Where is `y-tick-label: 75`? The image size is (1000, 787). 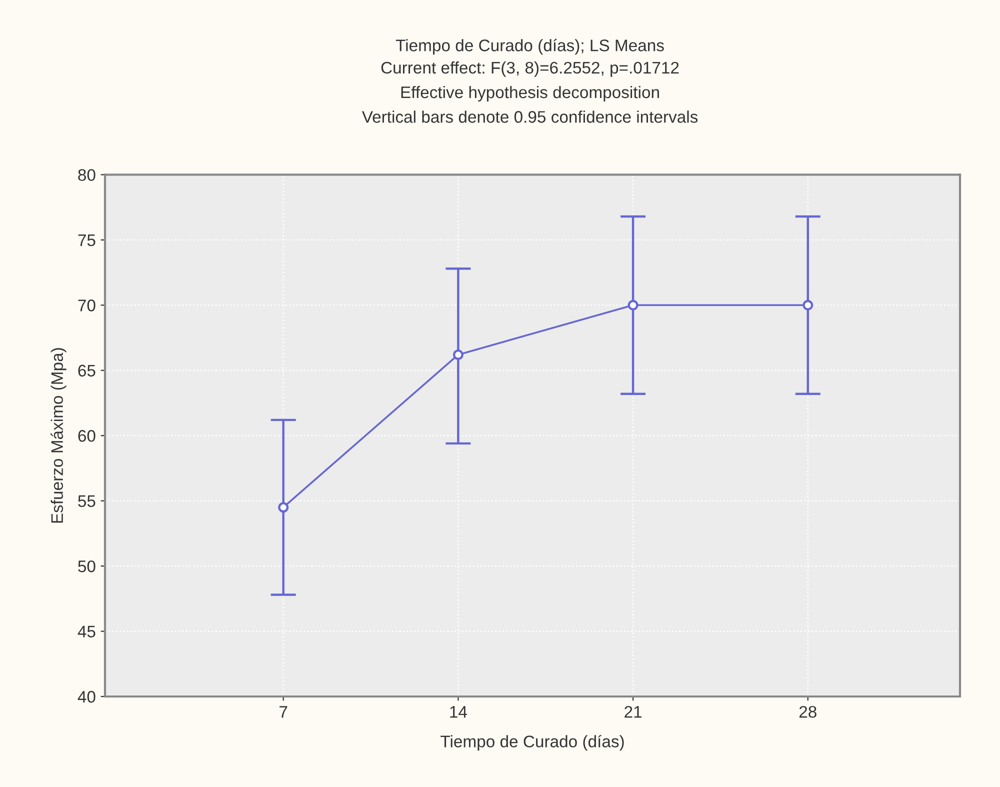 y-tick-label: 75 is located at coordinates (87, 240).